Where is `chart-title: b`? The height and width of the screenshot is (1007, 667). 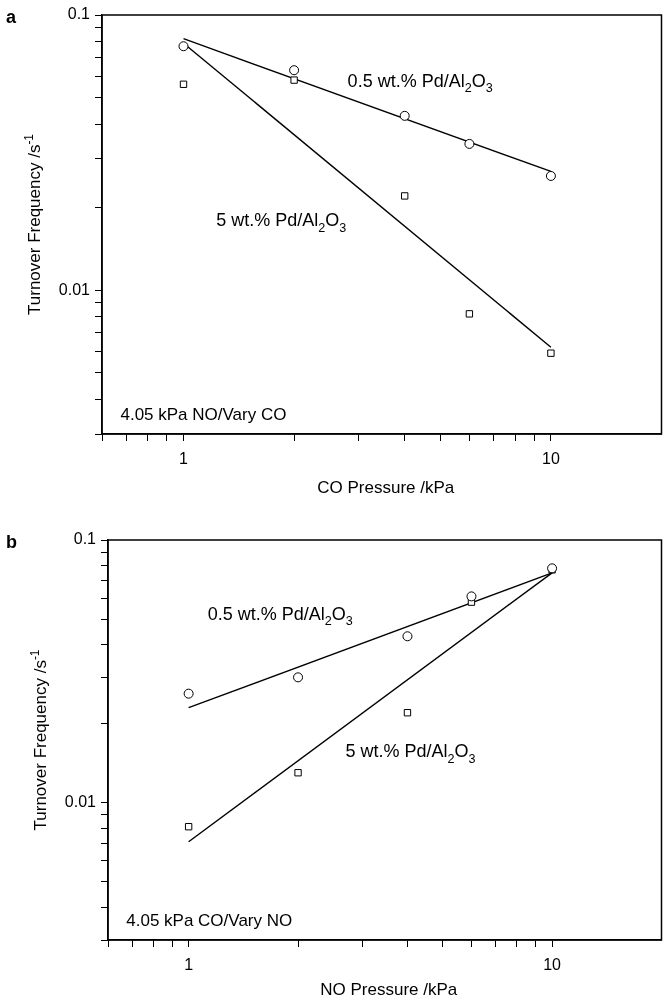 chart-title: b is located at coordinates (11, 542).